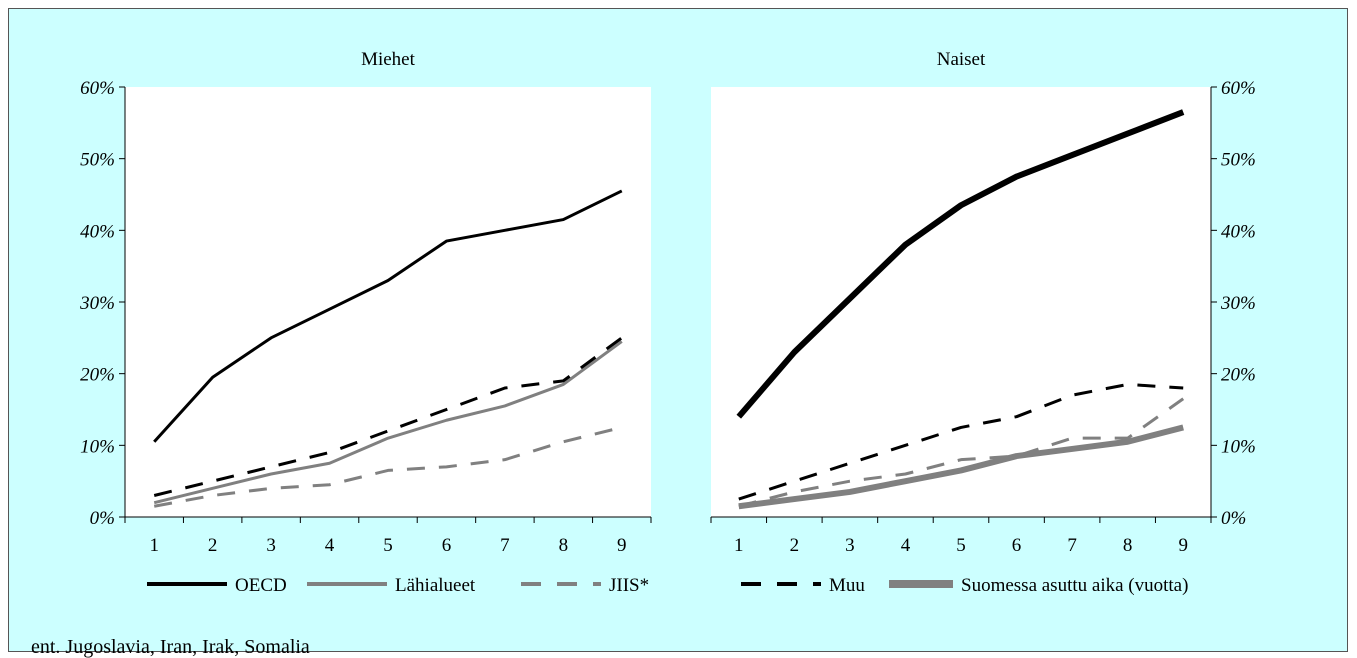  What do you see at coordinates (961, 59) in the screenshot?
I see `chart-title-2: Naiset` at bounding box center [961, 59].